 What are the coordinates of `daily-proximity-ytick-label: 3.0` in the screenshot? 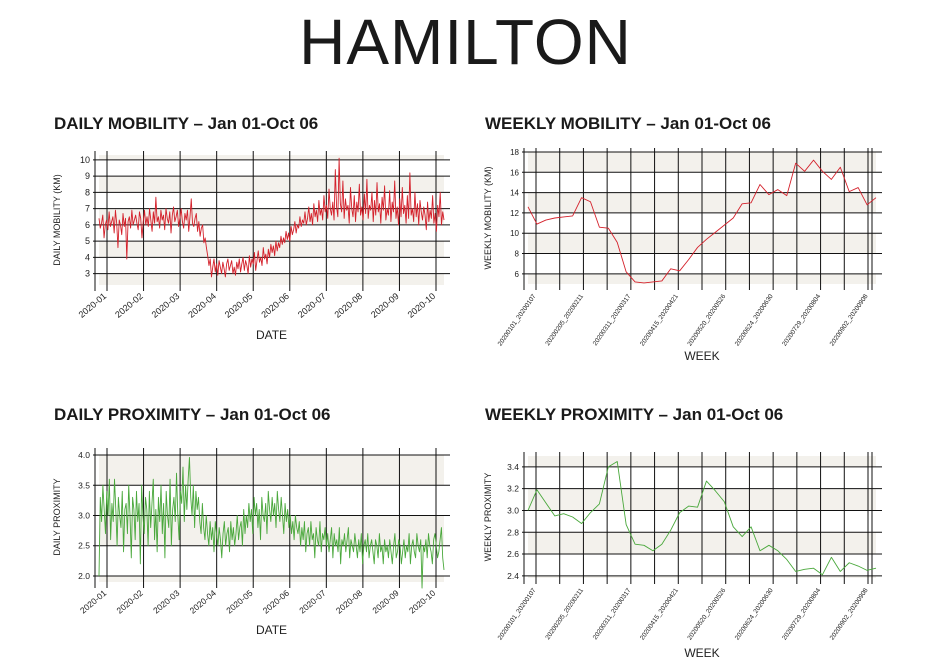 It's located at (84, 515).